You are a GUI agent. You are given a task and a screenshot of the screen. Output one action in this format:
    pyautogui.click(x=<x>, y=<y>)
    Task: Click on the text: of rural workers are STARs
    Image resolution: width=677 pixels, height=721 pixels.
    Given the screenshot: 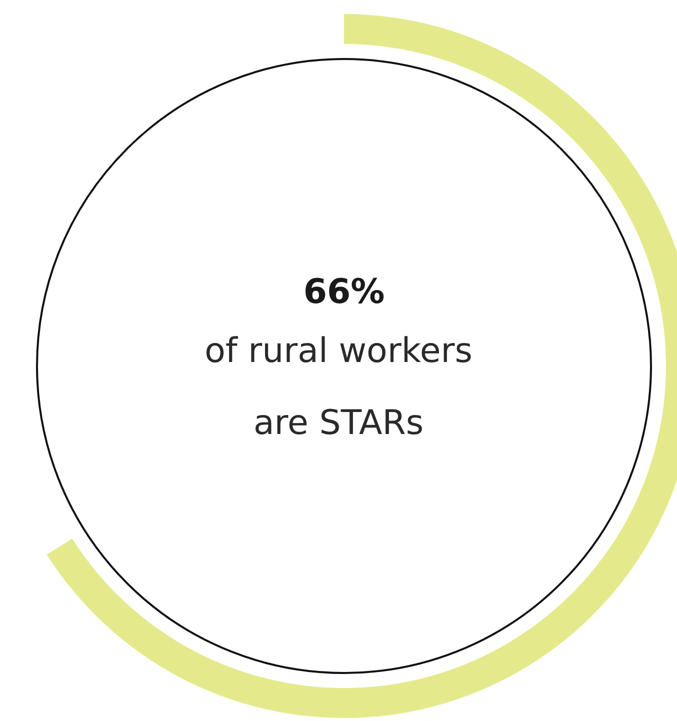 What is the action you would take?
    pyautogui.click(x=338, y=387)
    